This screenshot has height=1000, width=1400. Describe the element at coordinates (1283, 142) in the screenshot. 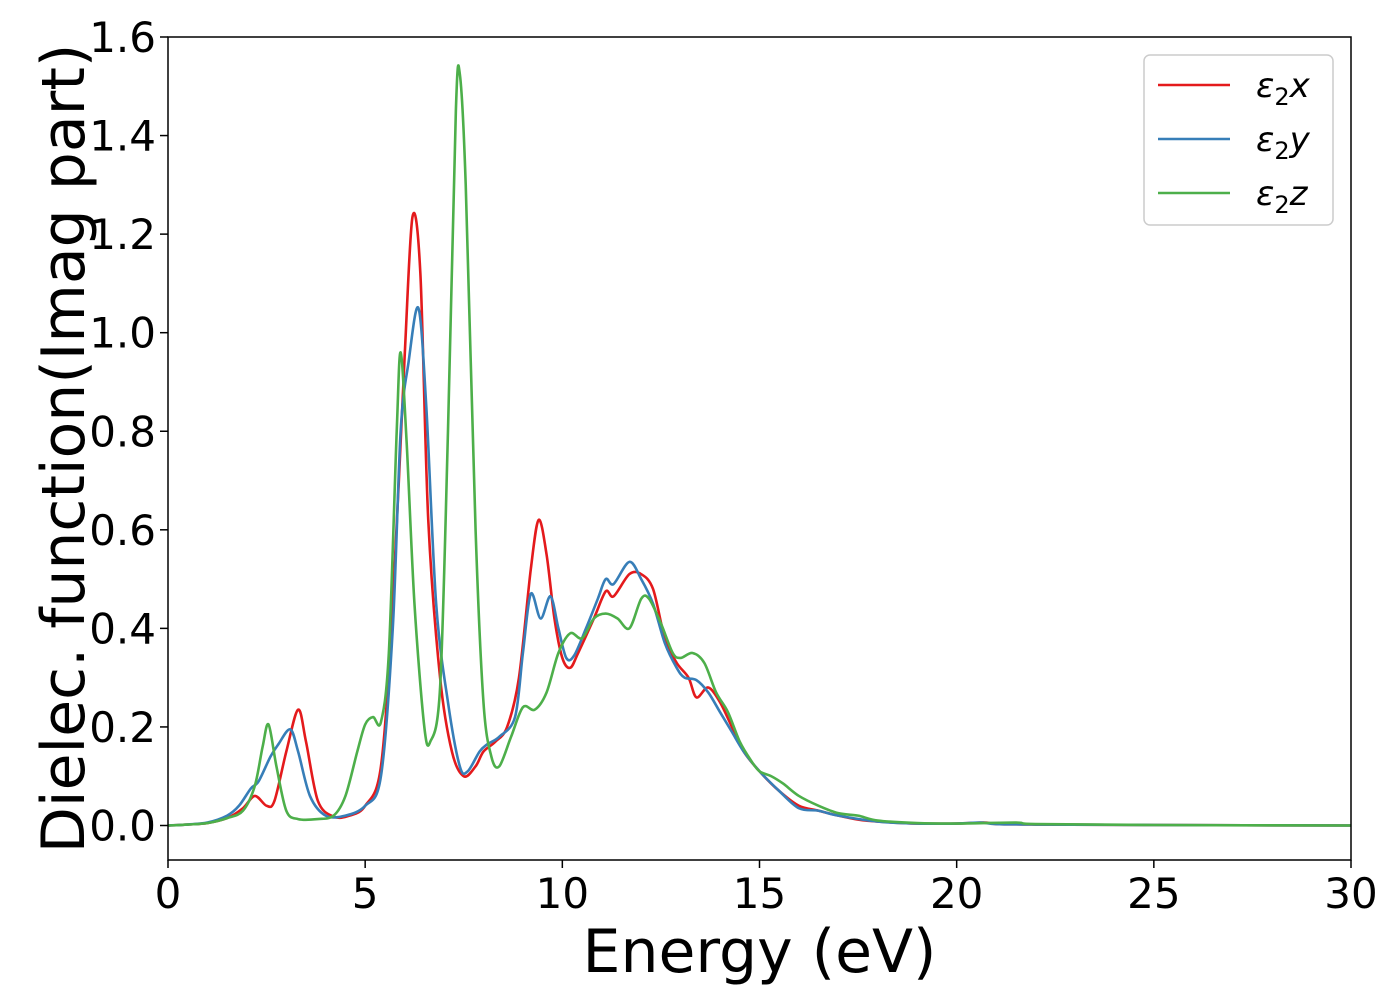

I see `legend-label: ε2y` at that location.